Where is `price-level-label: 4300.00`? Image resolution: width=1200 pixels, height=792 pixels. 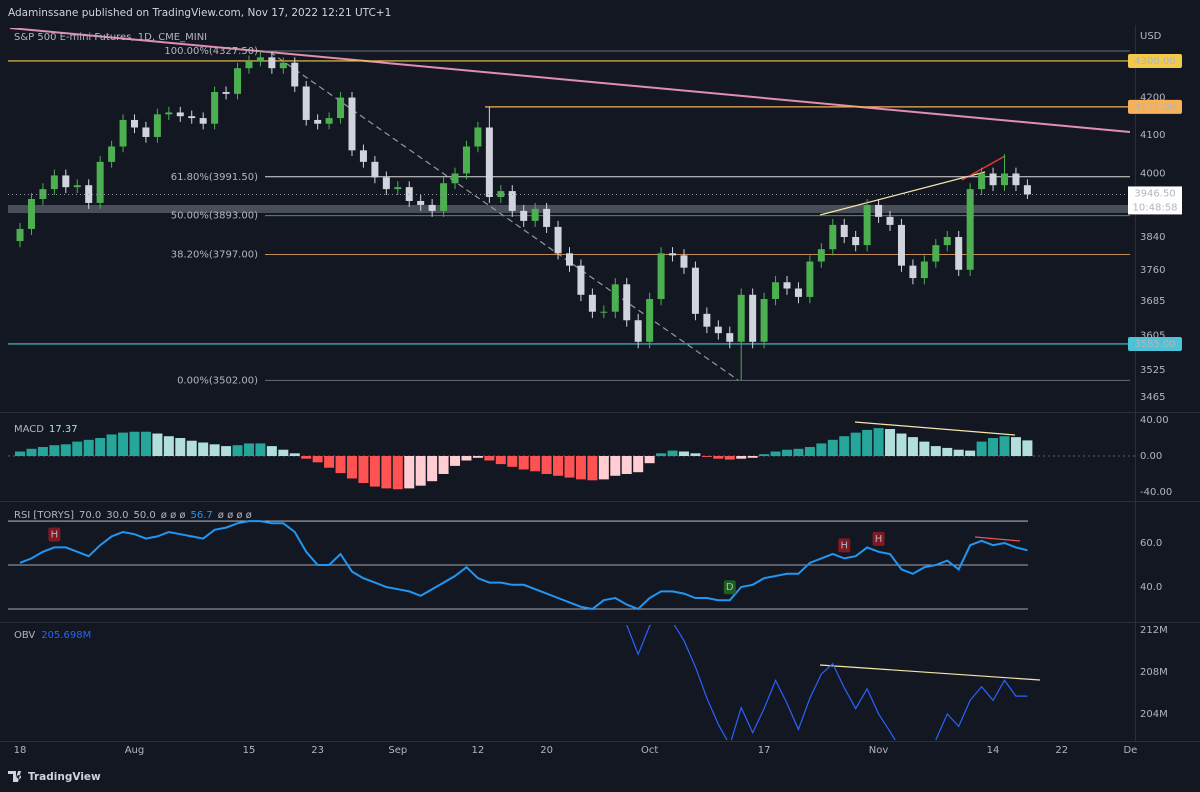
price-level-label: 4300.00 is located at coordinates (1154, 61).